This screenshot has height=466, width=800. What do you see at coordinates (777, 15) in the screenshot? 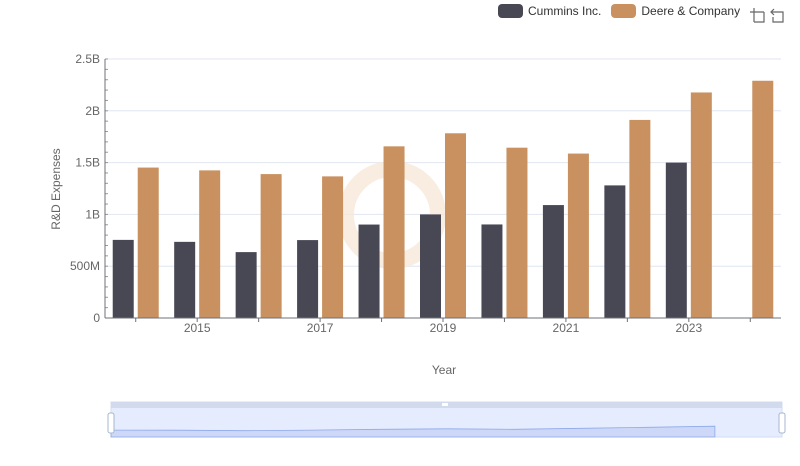
I see `restore-icon` at bounding box center [777, 15].